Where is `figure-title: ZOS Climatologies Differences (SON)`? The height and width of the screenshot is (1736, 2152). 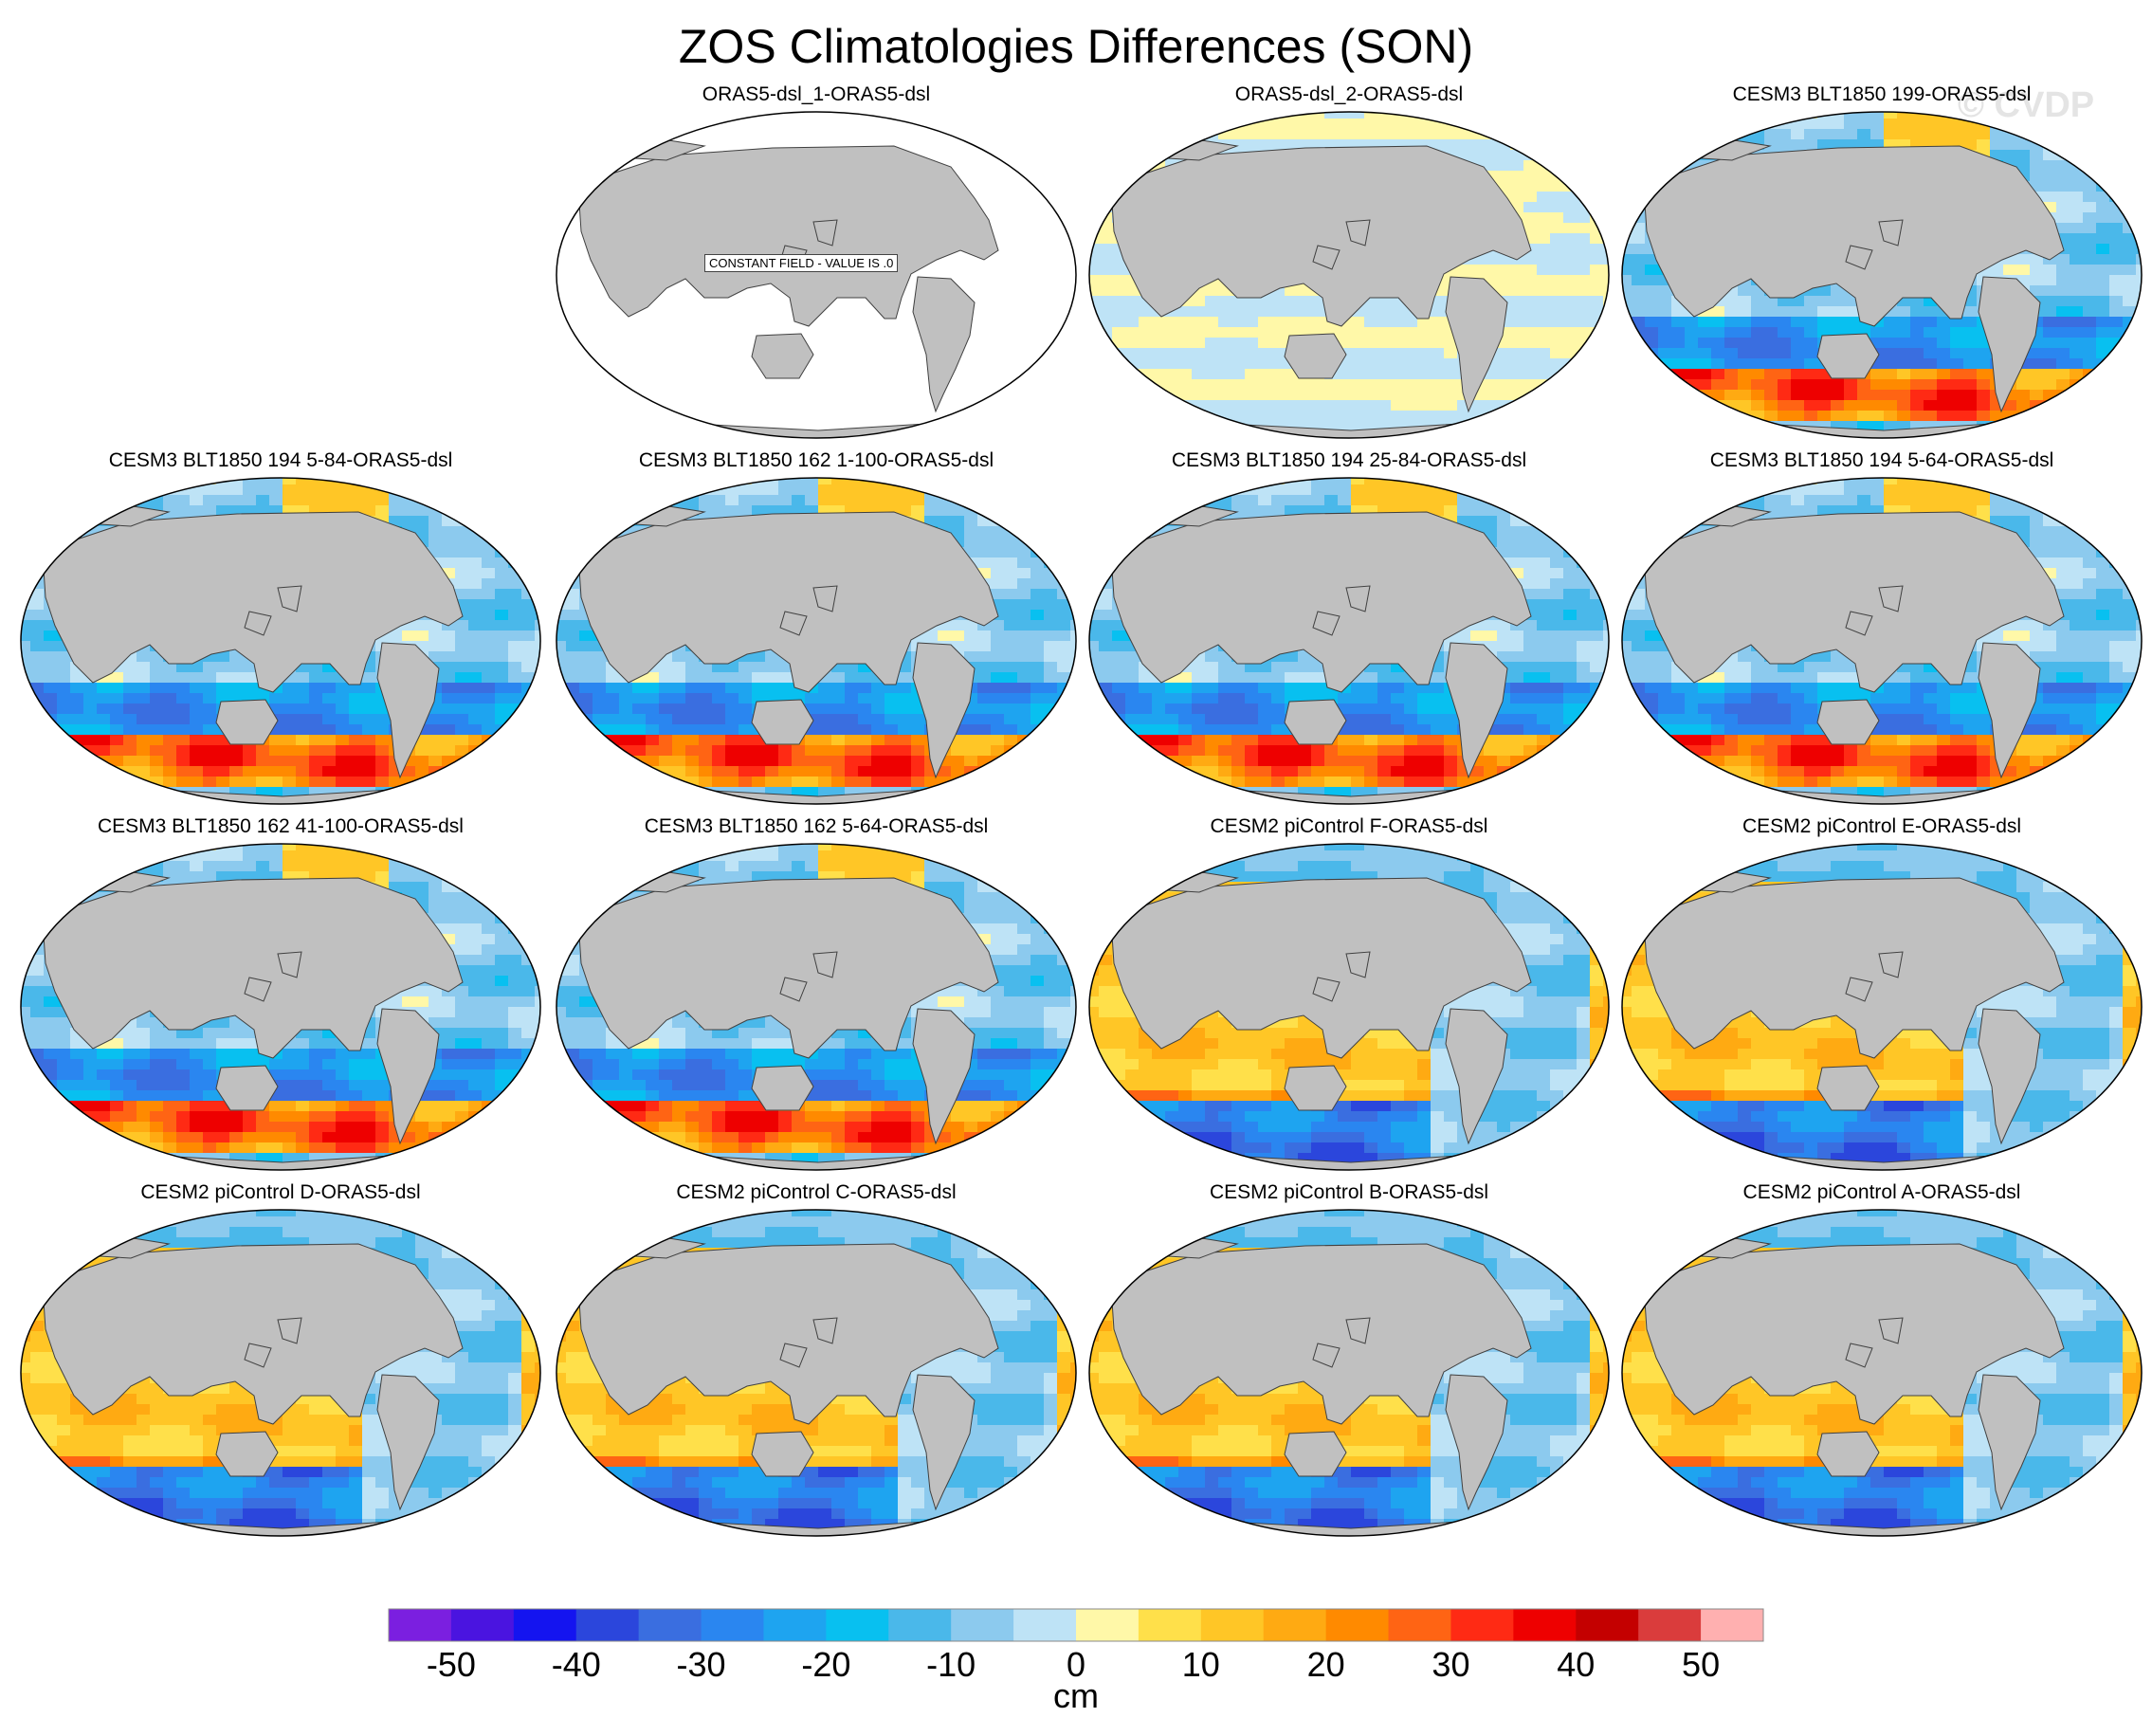
figure-title: ZOS Climatologies Differences (SON) is located at coordinates (1076, 46).